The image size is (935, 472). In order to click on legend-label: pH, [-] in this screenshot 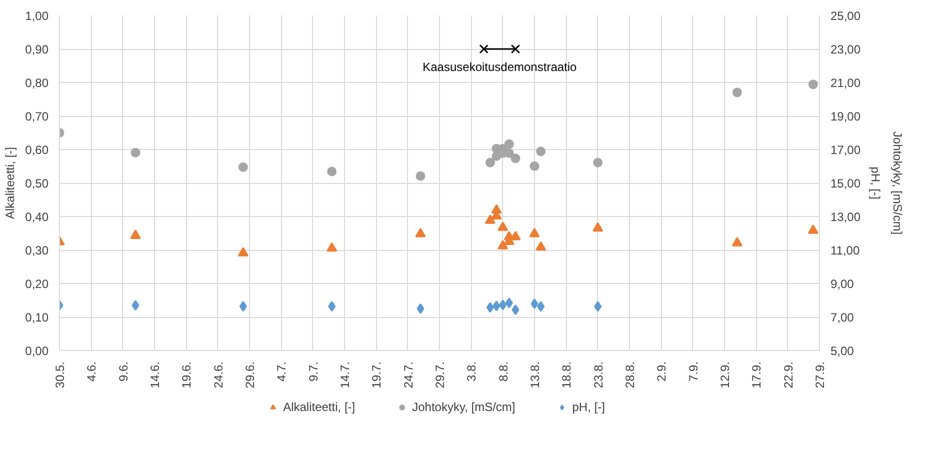, I will do `click(588, 407)`.